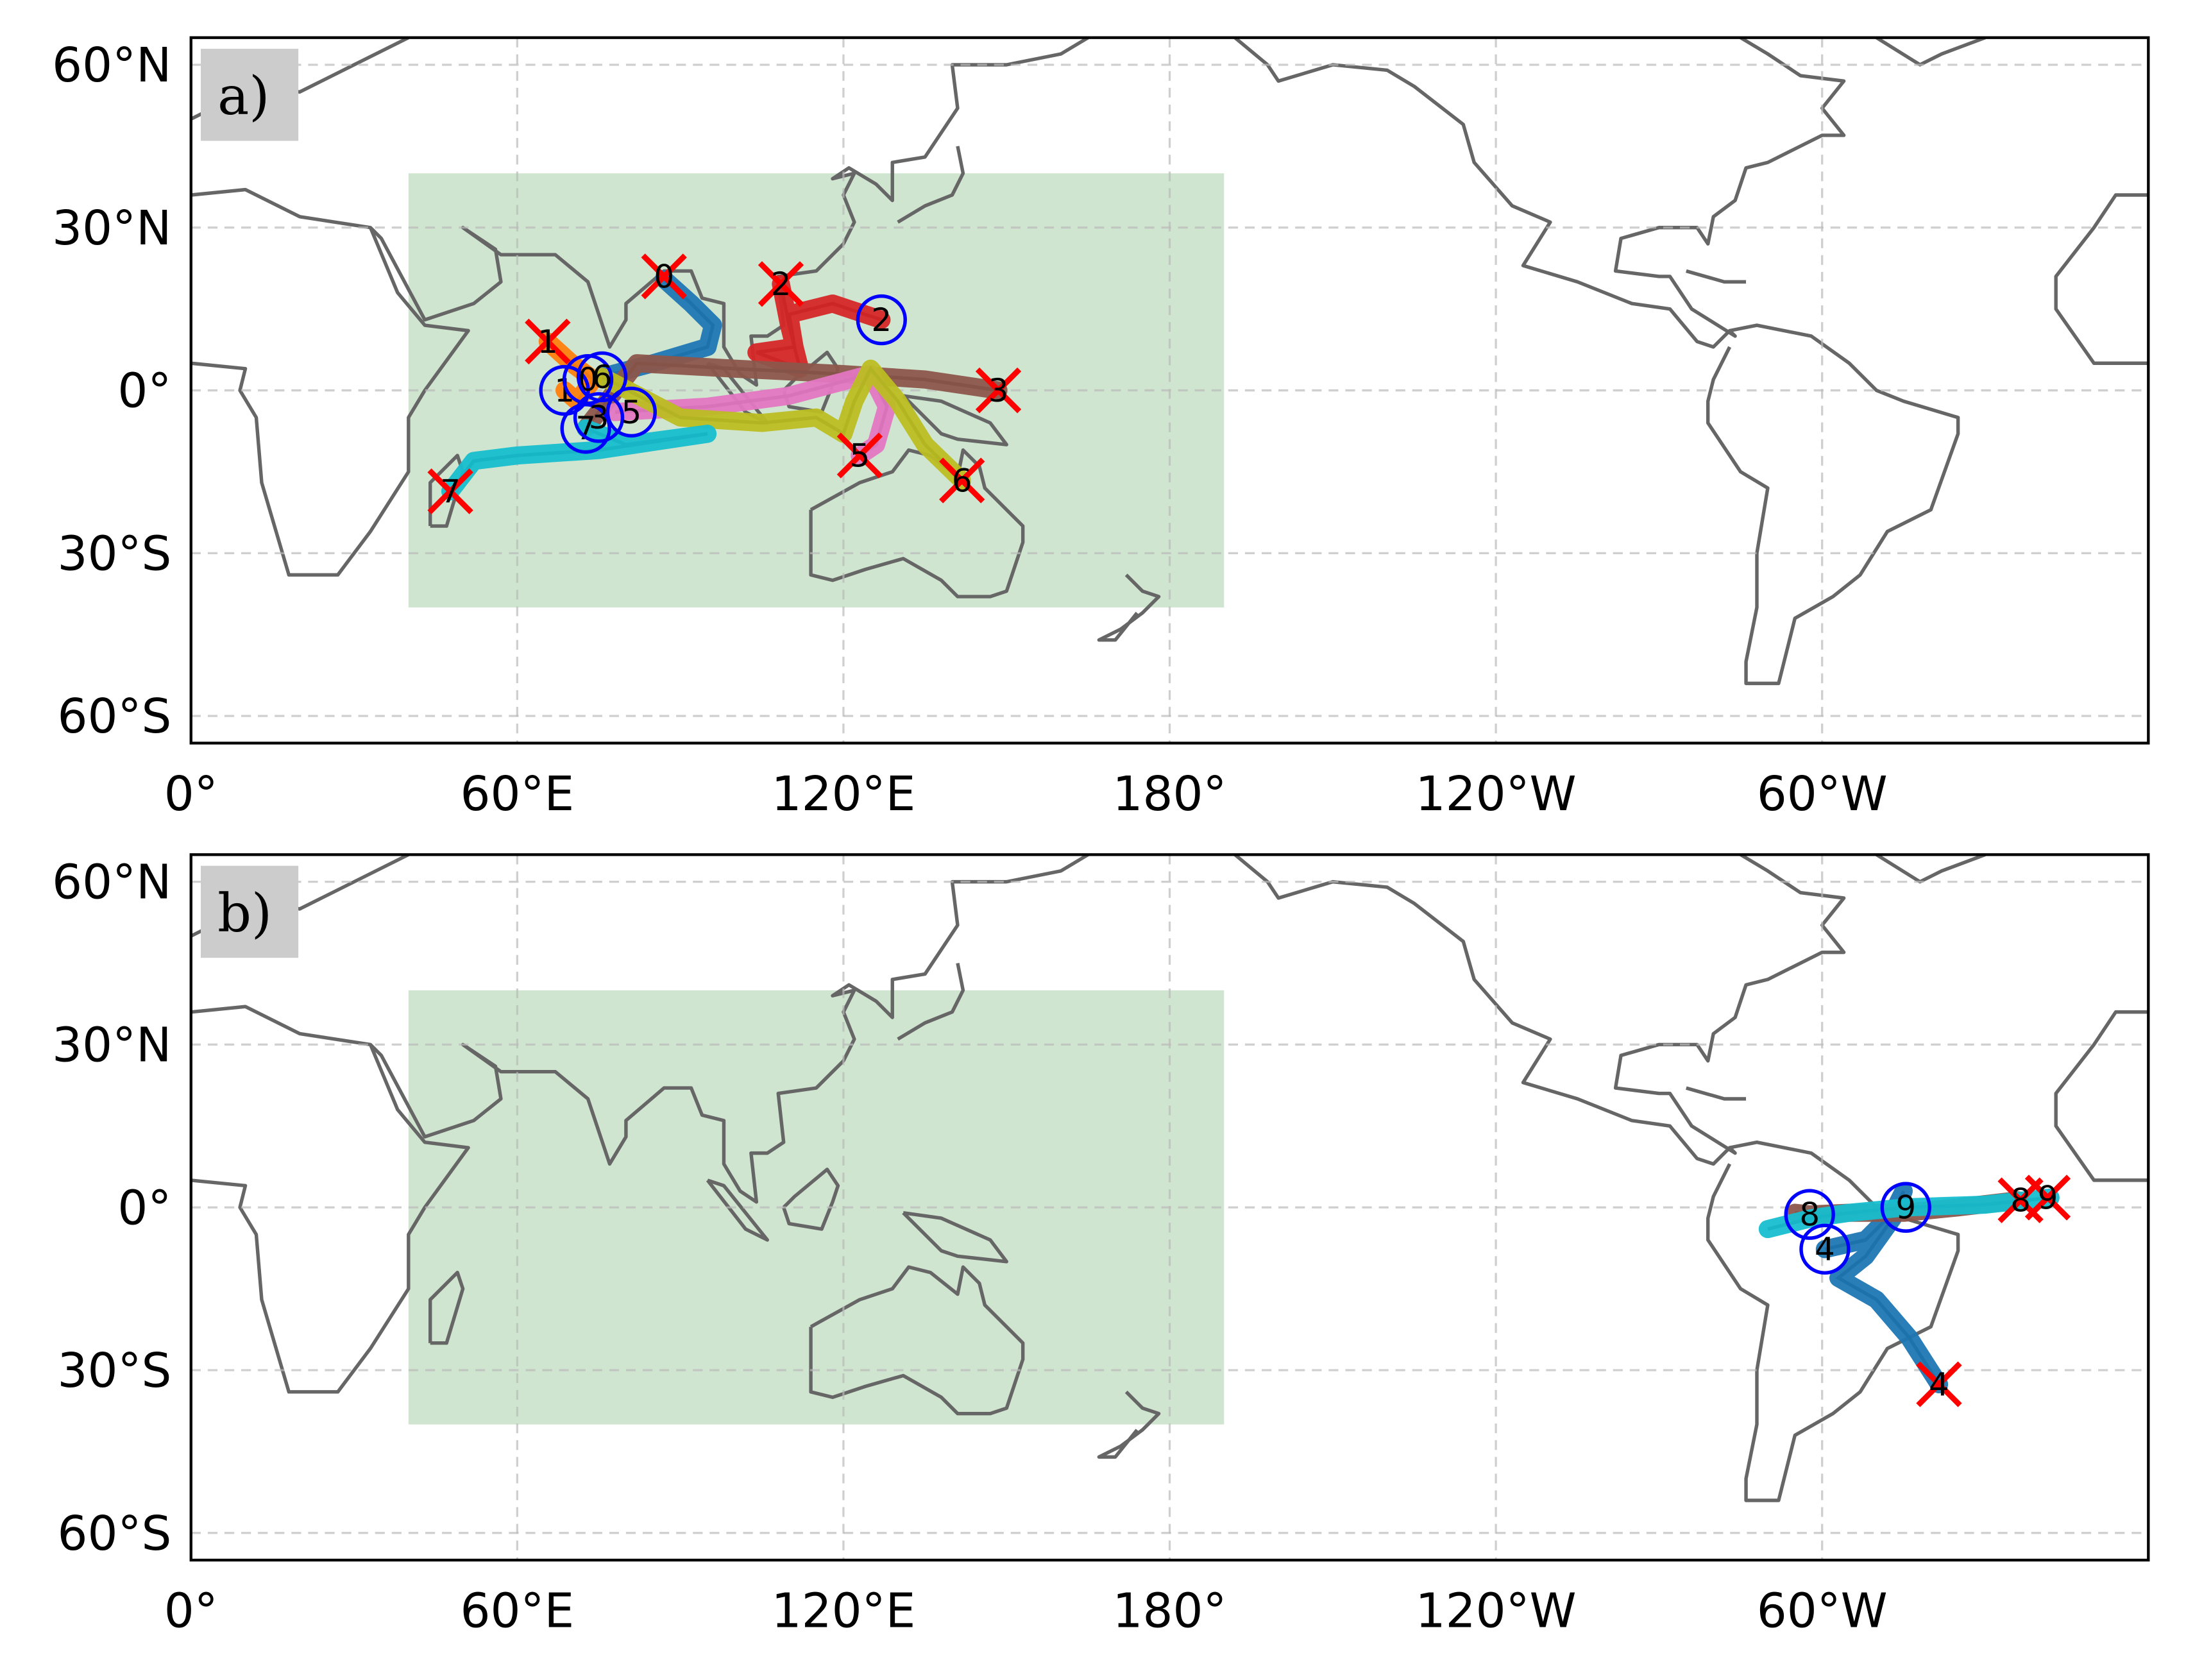 This screenshot has width=2186, height=1680. Describe the element at coordinates (244, 913) in the screenshot. I see `panel-label: b)` at that location.